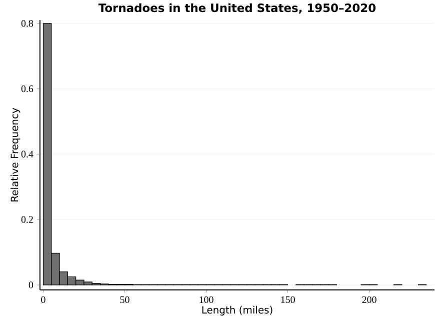 The width and height of the screenshot is (435, 326). What do you see at coordinates (207, 300) in the screenshot?
I see `x-tick-label: 100` at bounding box center [207, 300].